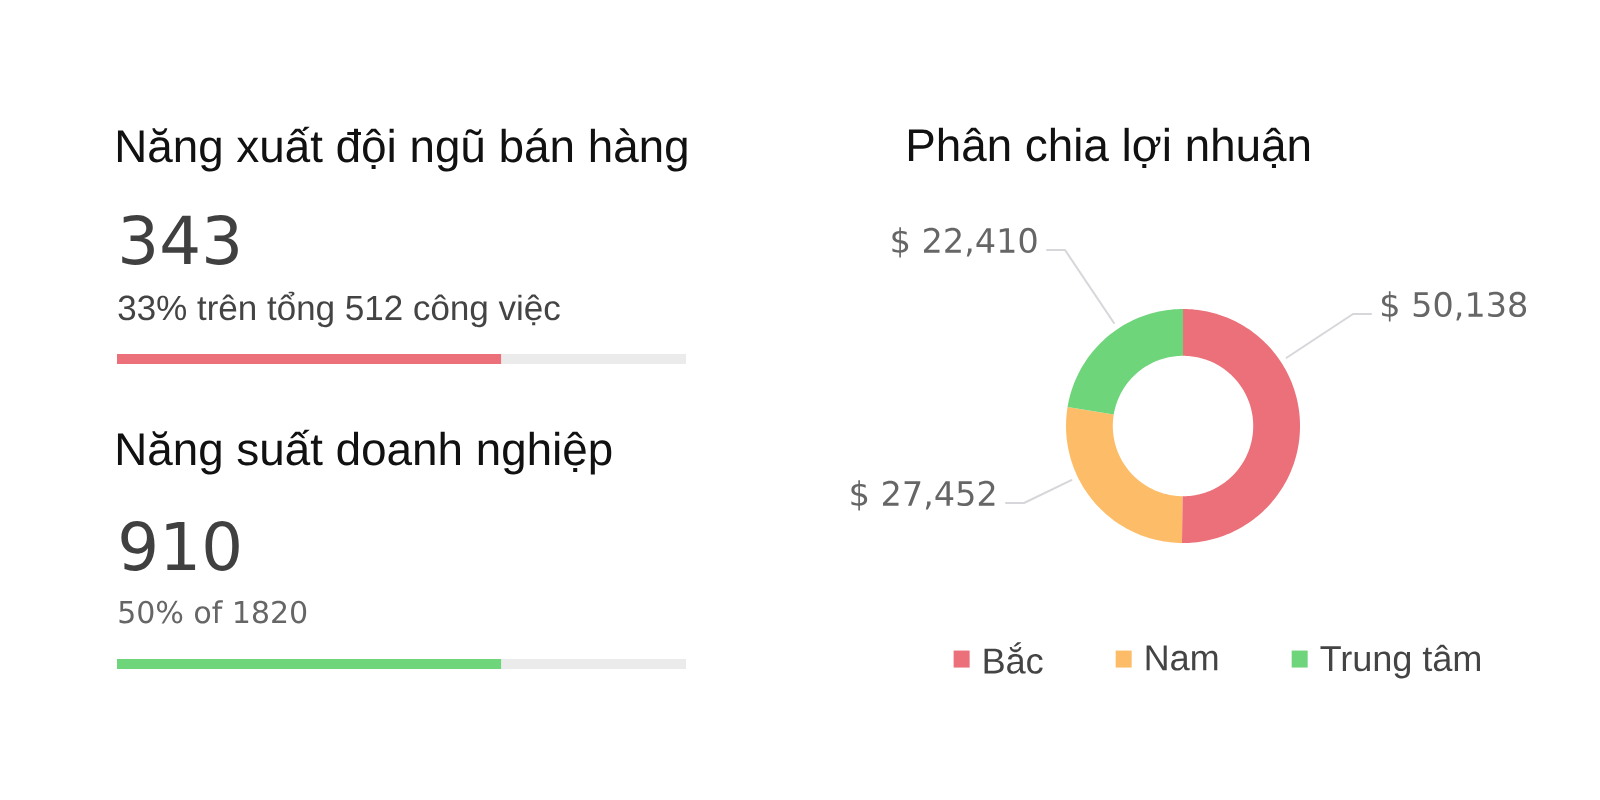  Describe the element at coordinates (1454, 306) in the screenshot. I see `data-label: $ 50,138` at that location.